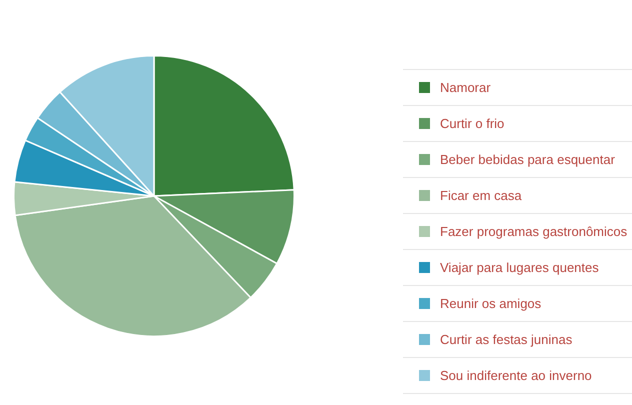 The image size is (632, 405). I want to click on legend-label: Reunir os amigos, so click(491, 303).